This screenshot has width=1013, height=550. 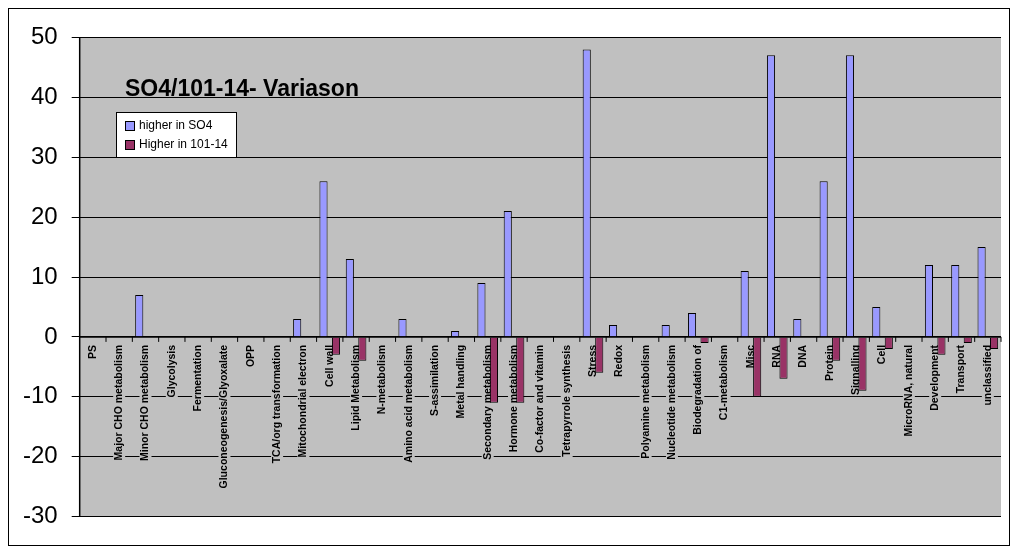 I want to click on x-tick-label: DNA, so click(x=802, y=356).